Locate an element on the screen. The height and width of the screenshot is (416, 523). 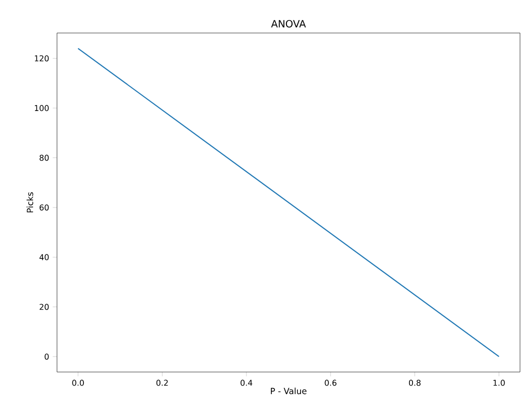
x-axis-title: P - Value is located at coordinates (288, 391).